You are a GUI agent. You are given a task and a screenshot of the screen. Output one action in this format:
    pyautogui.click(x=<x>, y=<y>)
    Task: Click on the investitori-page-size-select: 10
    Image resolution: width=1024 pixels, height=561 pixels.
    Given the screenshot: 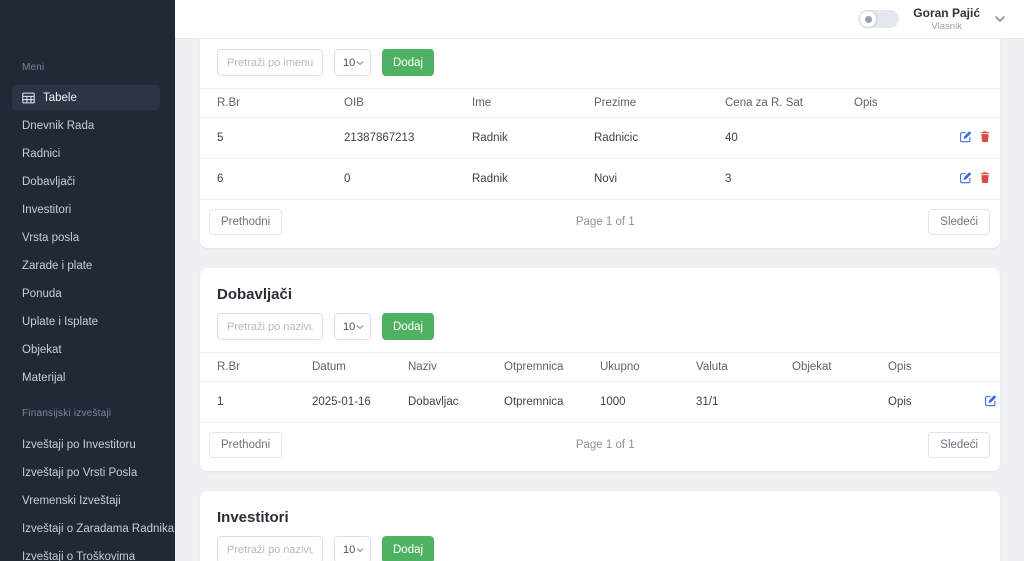 What is the action you would take?
    pyautogui.click(x=352, y=548)
    